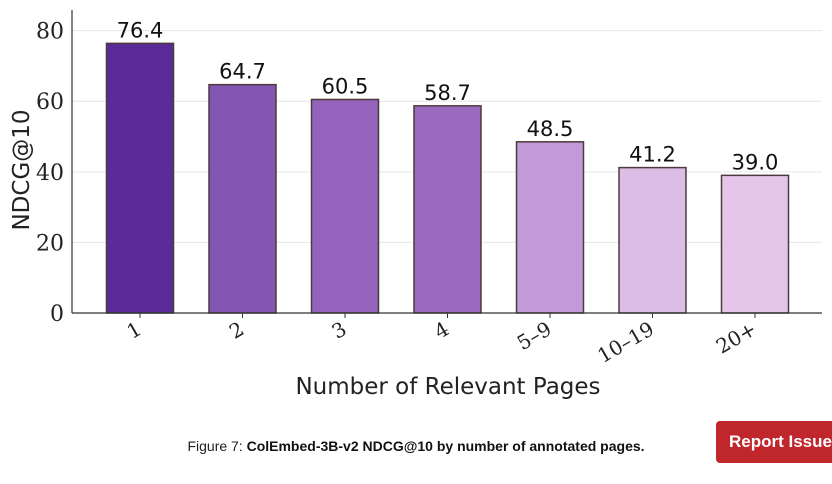 The width and height of the screenshot is (832, 484). Describe the element at coordinates (242, 72) in the screenshot. I see `bar-value-label: 64.7` at that location.